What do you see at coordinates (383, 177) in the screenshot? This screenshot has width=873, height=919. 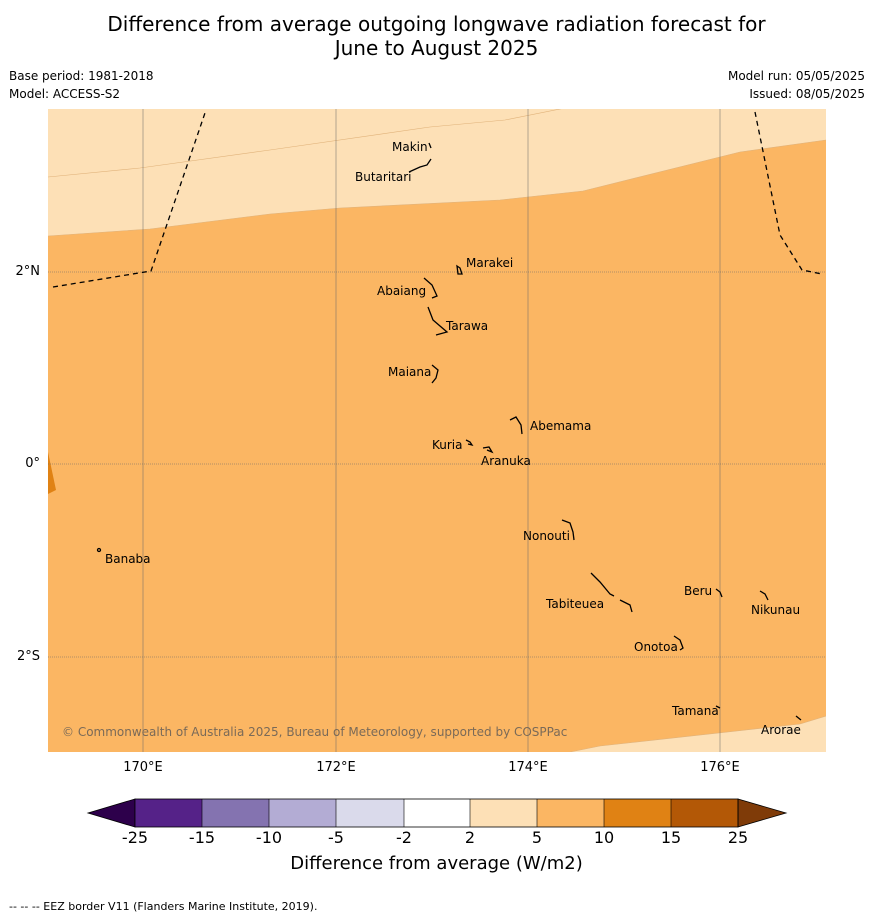 I see `island-label-butaritari: Butaritari` at bounding box center [383, 177].